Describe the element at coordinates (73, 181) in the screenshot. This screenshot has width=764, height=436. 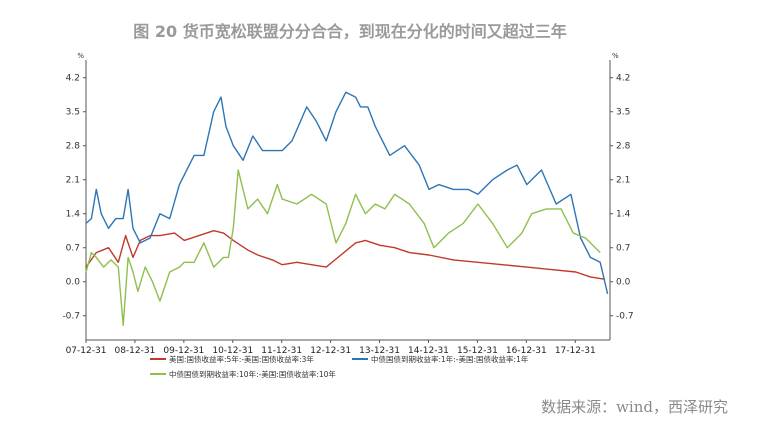
I see `y-tick-label-left: 2.1` at that location.